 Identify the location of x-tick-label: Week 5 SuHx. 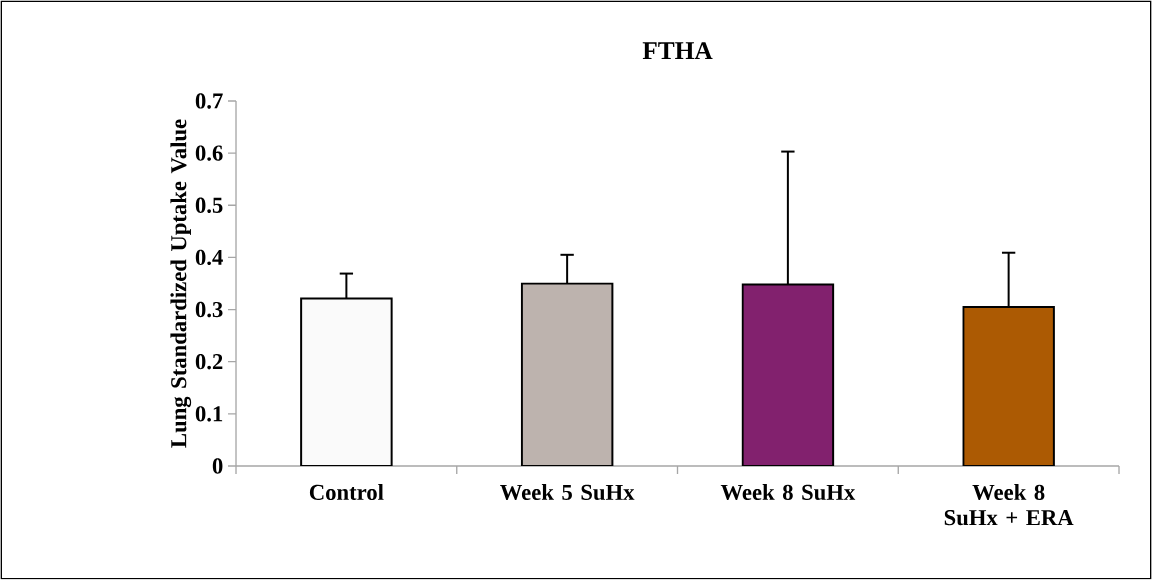
(567, 492).